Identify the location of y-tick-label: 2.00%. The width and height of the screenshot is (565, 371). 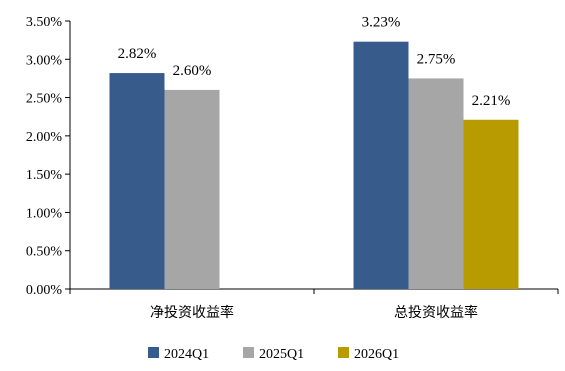
(44, 137).